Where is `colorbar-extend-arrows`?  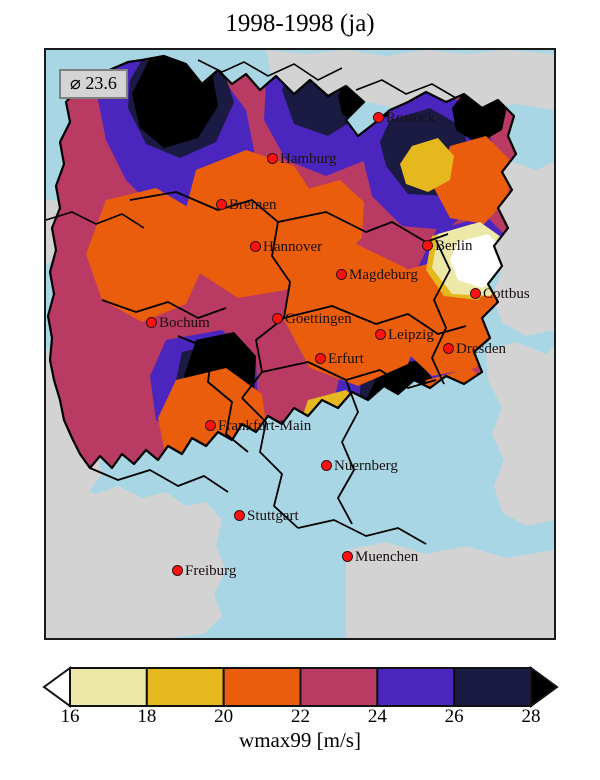
colorbar-extend-arrows is located at coordinates (300, 687).